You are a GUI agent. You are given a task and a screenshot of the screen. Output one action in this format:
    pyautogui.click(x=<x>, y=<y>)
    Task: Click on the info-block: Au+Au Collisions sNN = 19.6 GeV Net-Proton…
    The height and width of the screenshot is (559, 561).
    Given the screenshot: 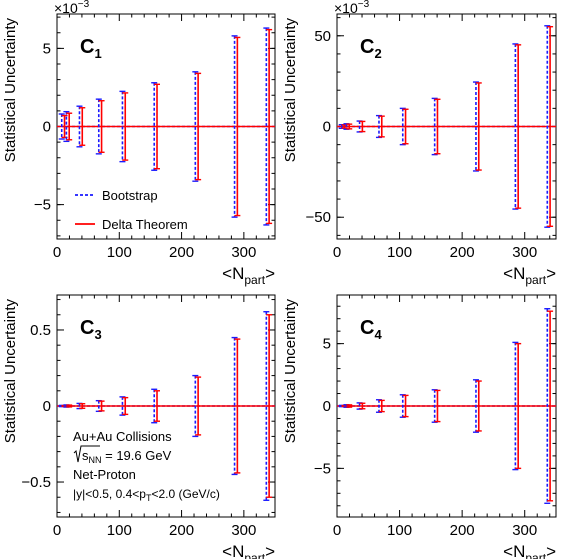 What is the action you would take?
    pyautogui.click(x=146, y=466)
    